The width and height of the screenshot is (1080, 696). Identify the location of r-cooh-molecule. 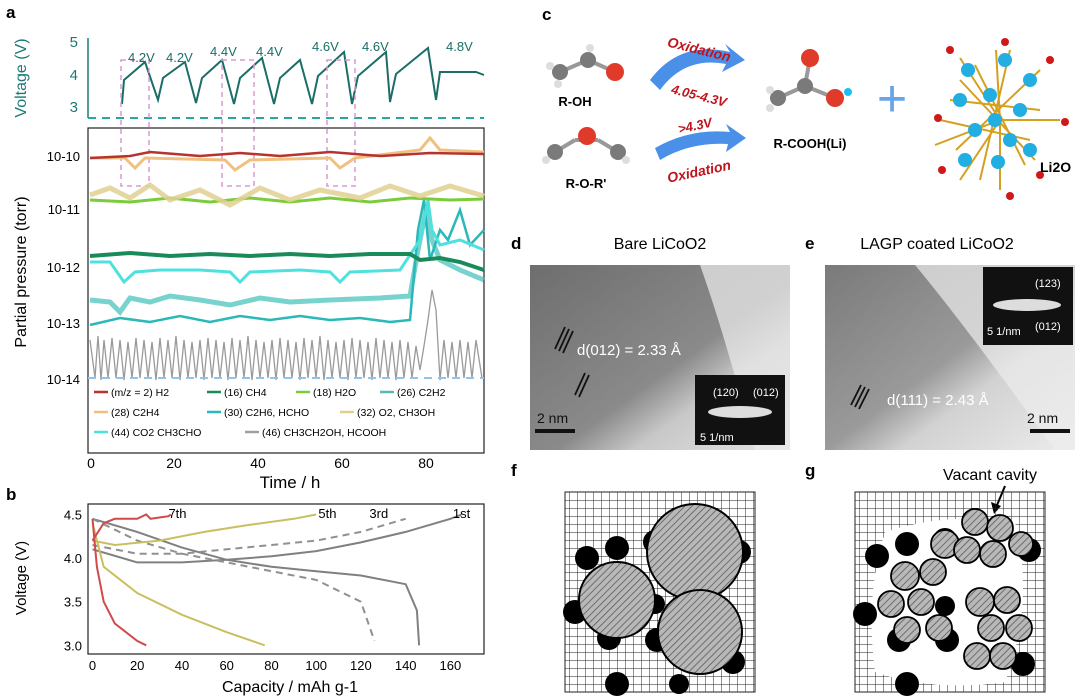
(809, 80).